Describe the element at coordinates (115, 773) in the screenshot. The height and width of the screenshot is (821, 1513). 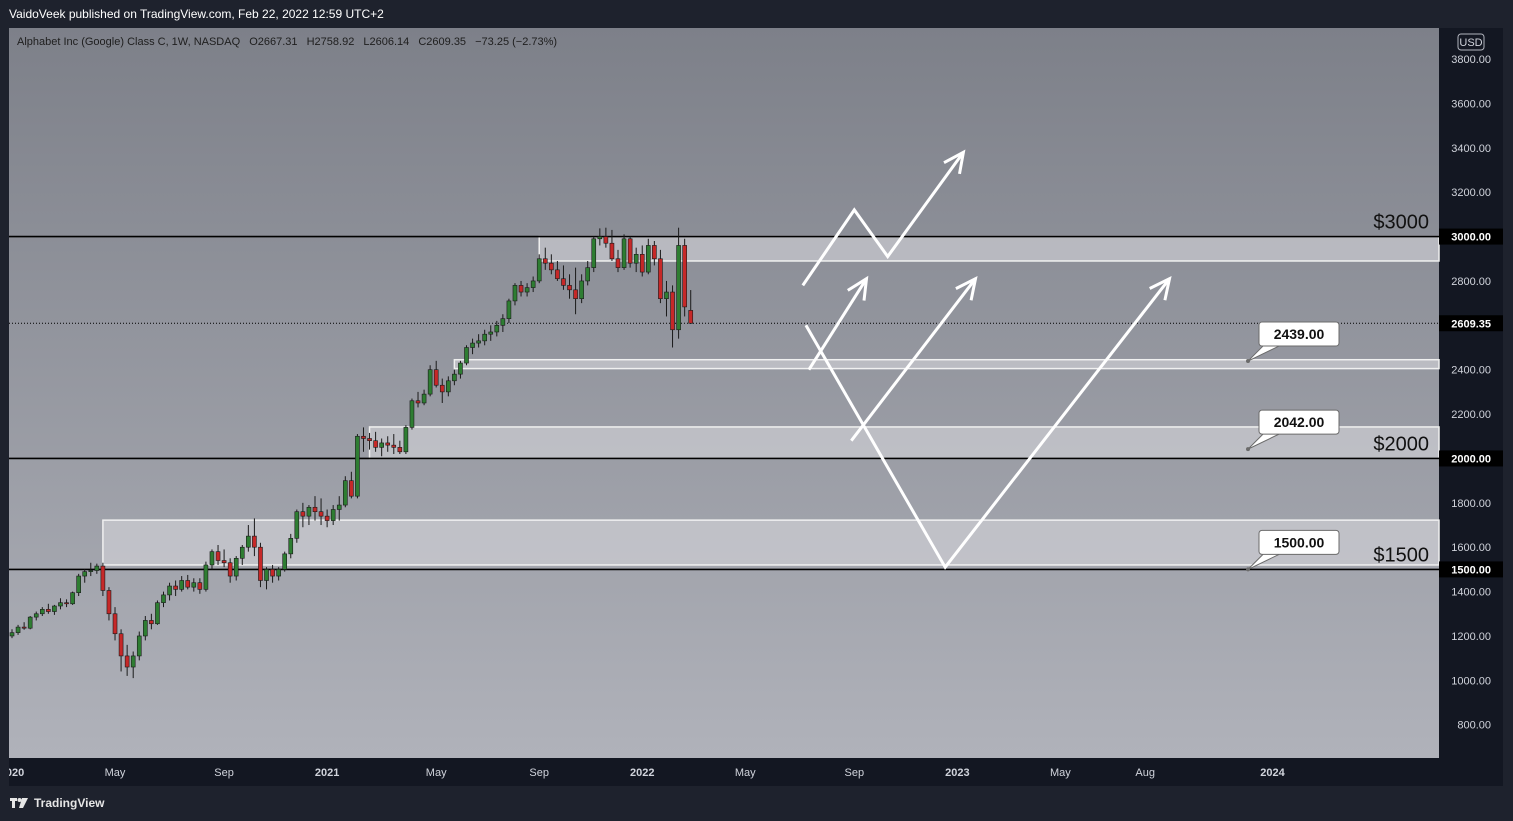
I see `time-tick-label: May` at that location.